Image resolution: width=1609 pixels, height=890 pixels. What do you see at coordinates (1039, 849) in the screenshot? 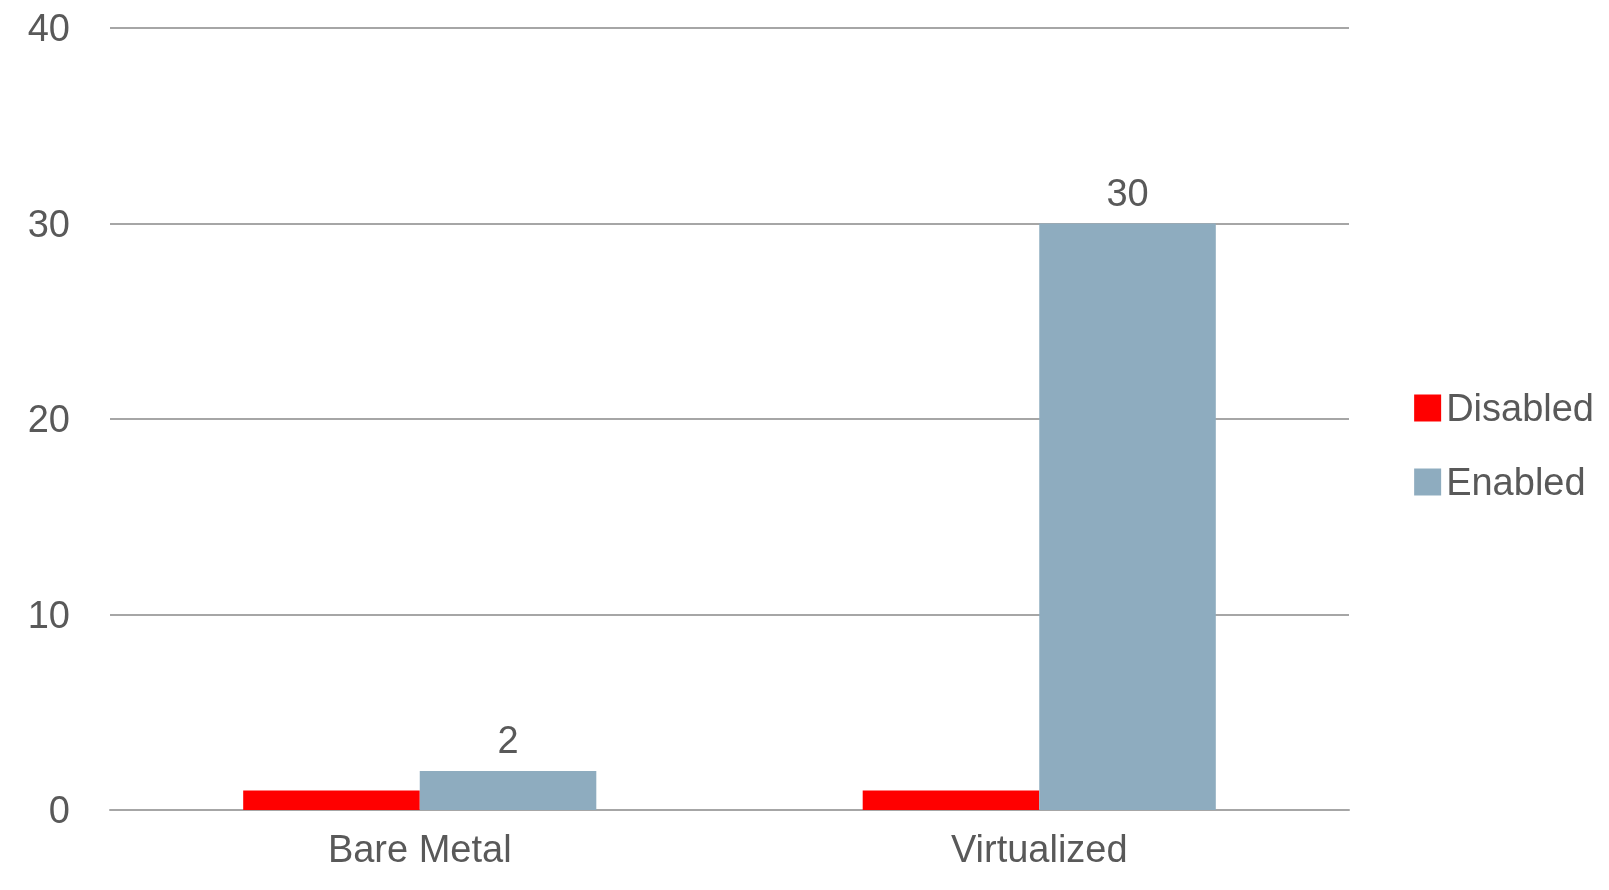
I see `x-tick-label: Virtualized` at bounding box center [1039, 849].